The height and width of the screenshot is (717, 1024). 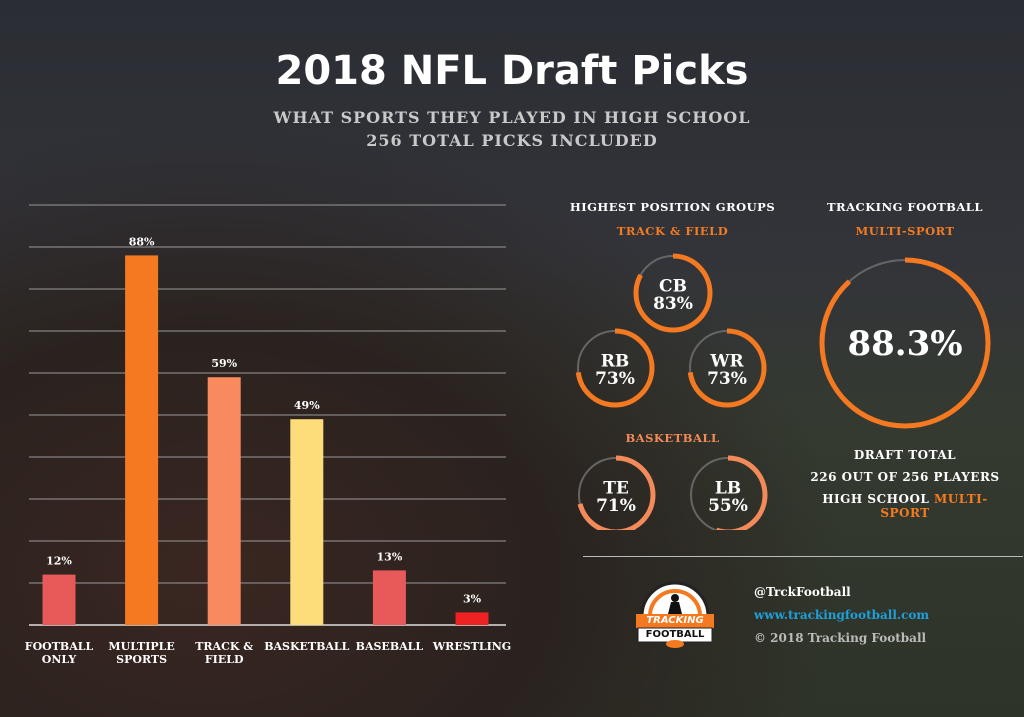 What do you see at coordinates (672, 438) in the screenshot?
I see `basketball-label: BASKETBALL` at bounding box center [672, 438].